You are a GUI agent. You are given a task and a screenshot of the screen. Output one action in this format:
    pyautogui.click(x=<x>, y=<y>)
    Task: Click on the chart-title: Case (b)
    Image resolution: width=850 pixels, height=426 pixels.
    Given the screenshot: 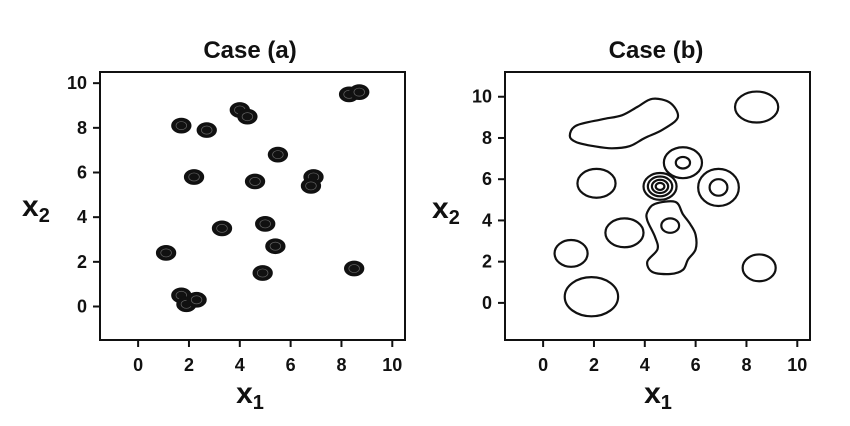 What is the action you would take?
    pyautogui.click(x=656, y=50)
    